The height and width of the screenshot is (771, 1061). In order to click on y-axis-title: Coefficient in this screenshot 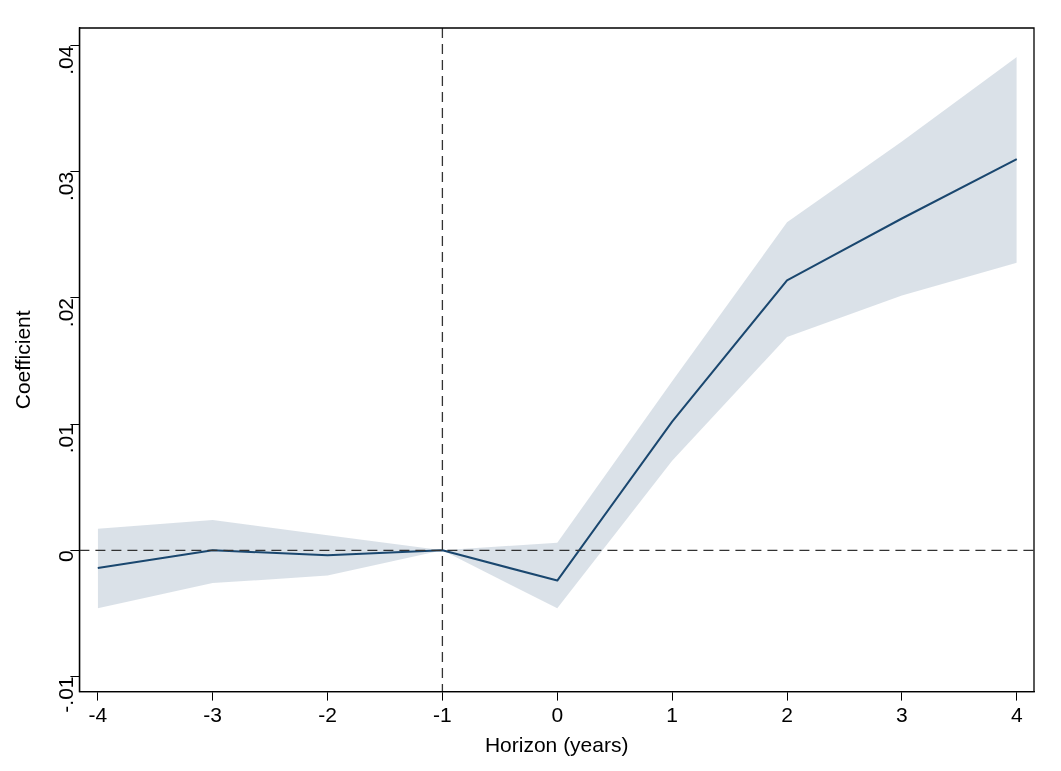, I will do `click(23, 360)`.